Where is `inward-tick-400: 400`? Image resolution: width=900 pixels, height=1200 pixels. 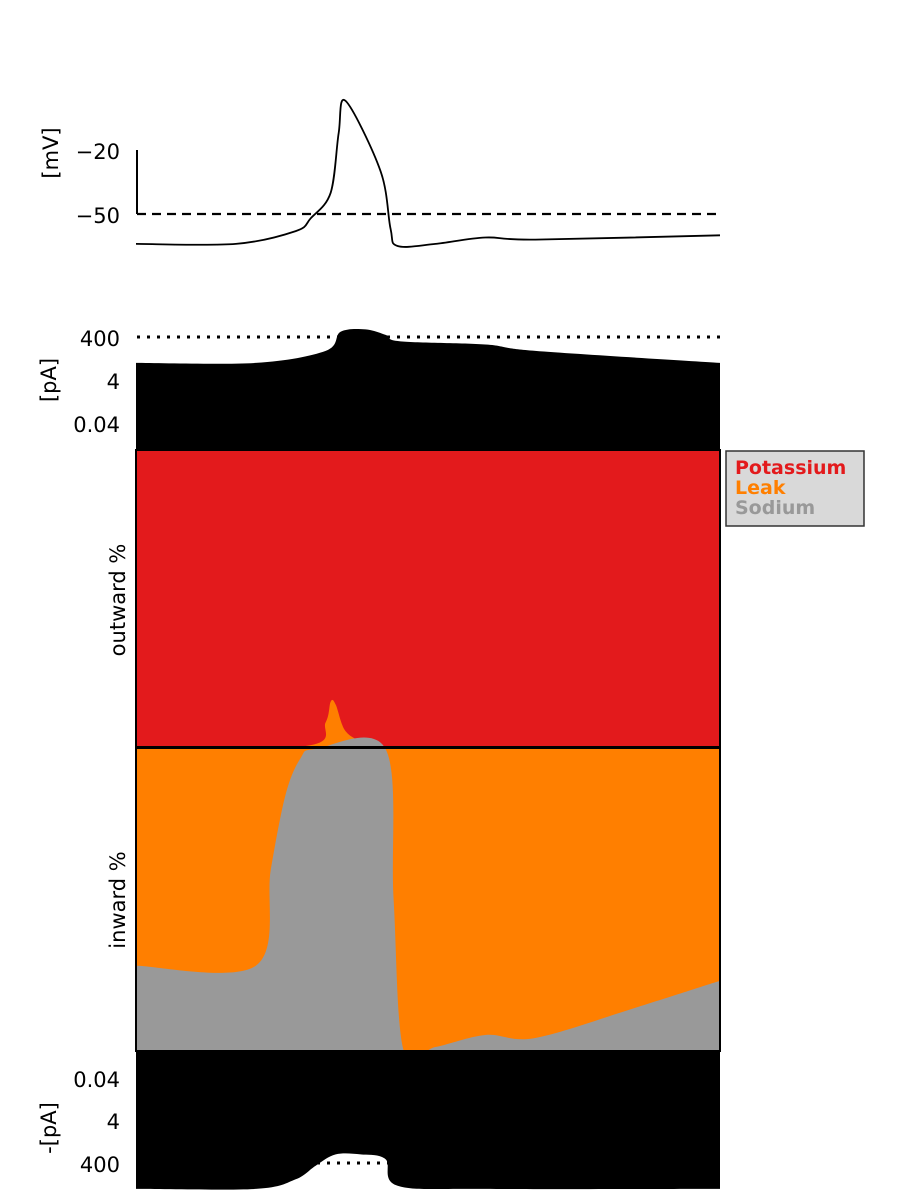 inward-tick-400: 400 is located at coordinates (100, 1165).